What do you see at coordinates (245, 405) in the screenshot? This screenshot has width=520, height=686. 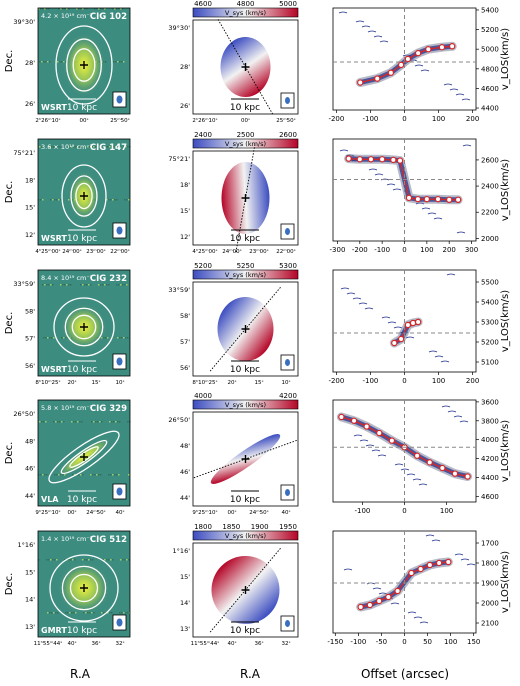 I see `colorbar-label: V_sys (km/s)` at bounding box center [245, 405].